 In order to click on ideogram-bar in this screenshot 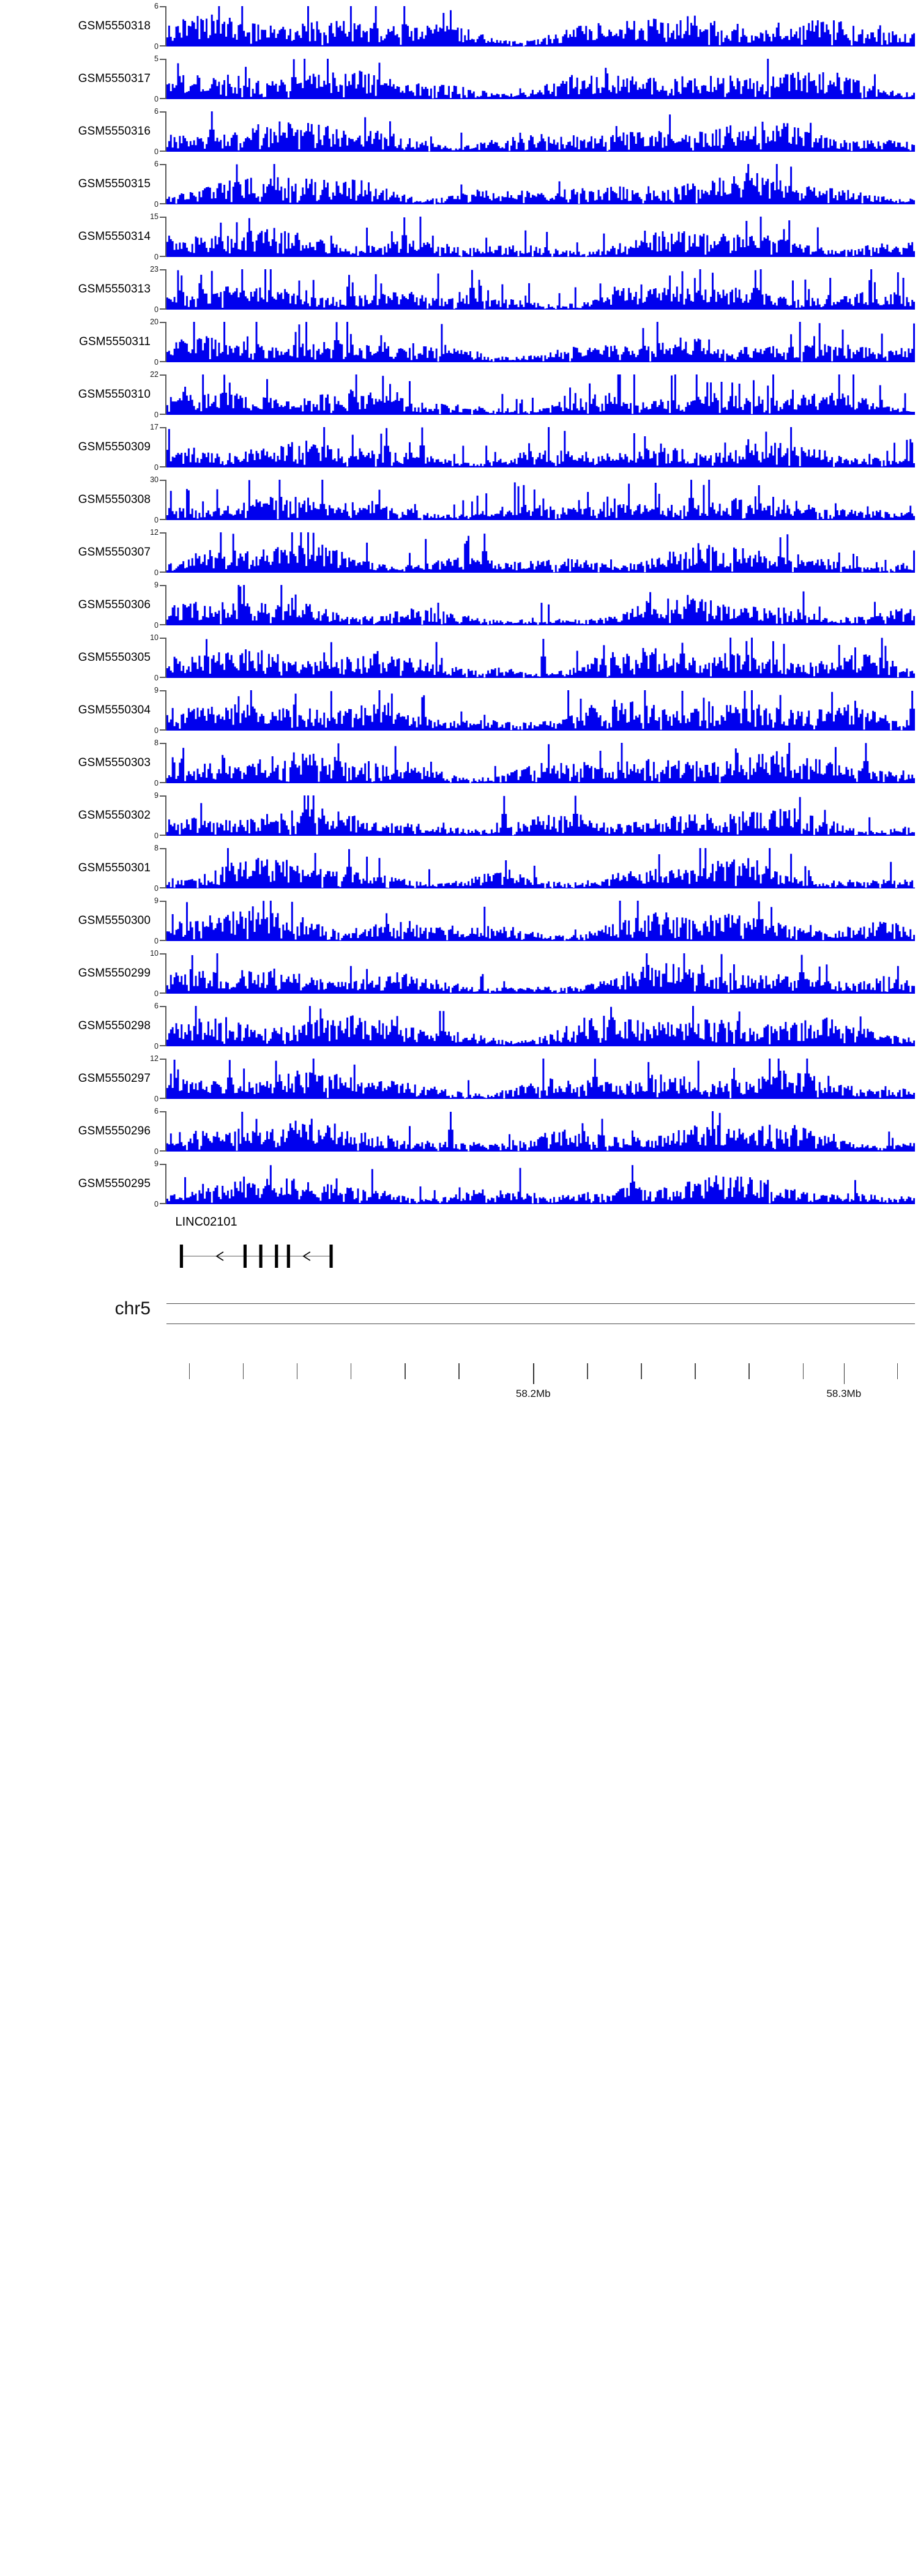, I will do `click(540, 1313)`.